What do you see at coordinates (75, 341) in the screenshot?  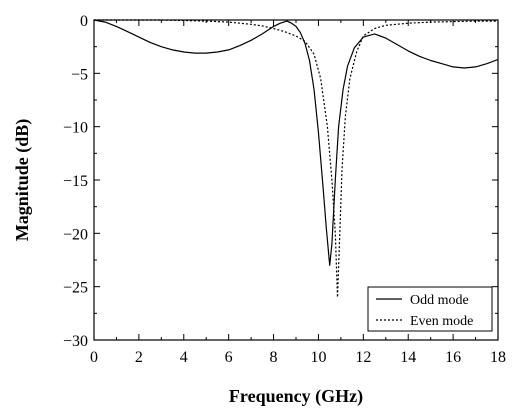 I see `y-tick-label: −30` at bounding box center [75, 341].